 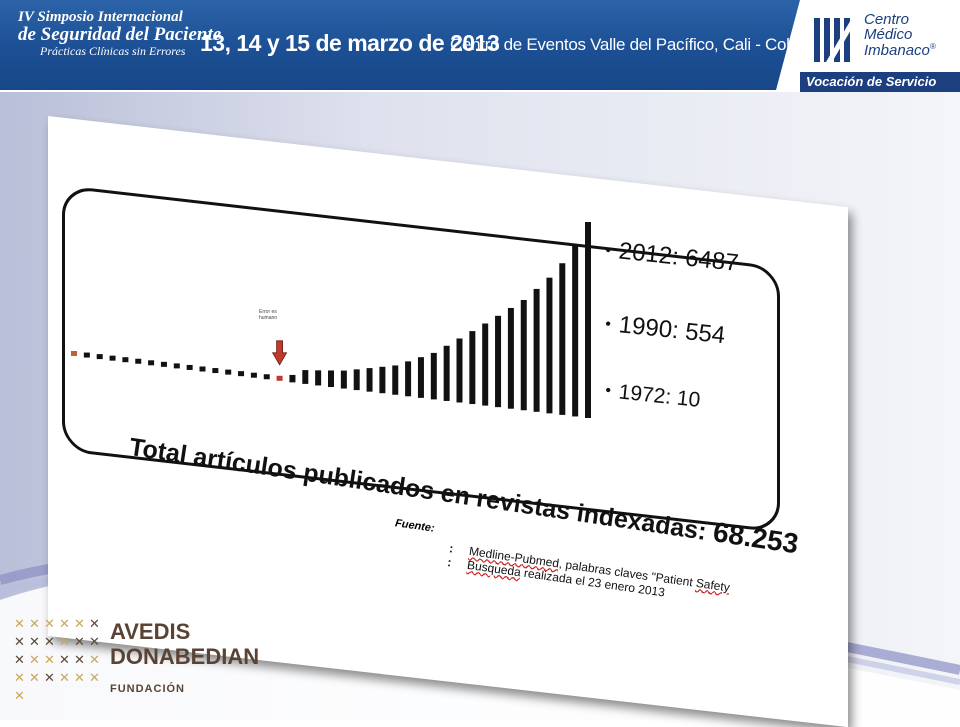 What do you see at coordinates (113, 50) in the screenshot?
I see `symposium-line-3: Prácticas Clínicas sin Errores` at bounding box center [113, 50].